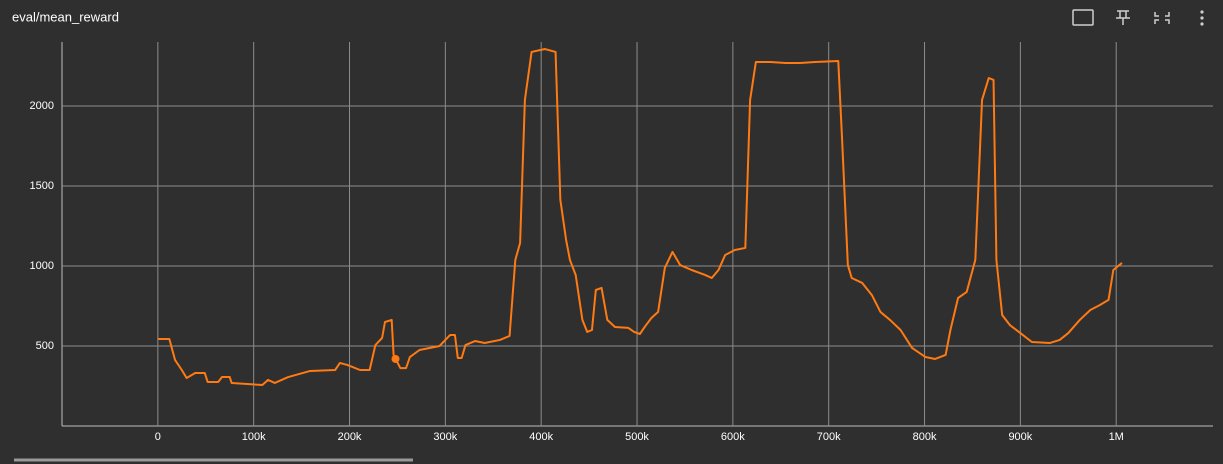 The image size is (1223, 464). What do you see at coordinates (637, 437) in the screenshot?
I see `x-tick-label: 500k` at bounding box center [637, 437].